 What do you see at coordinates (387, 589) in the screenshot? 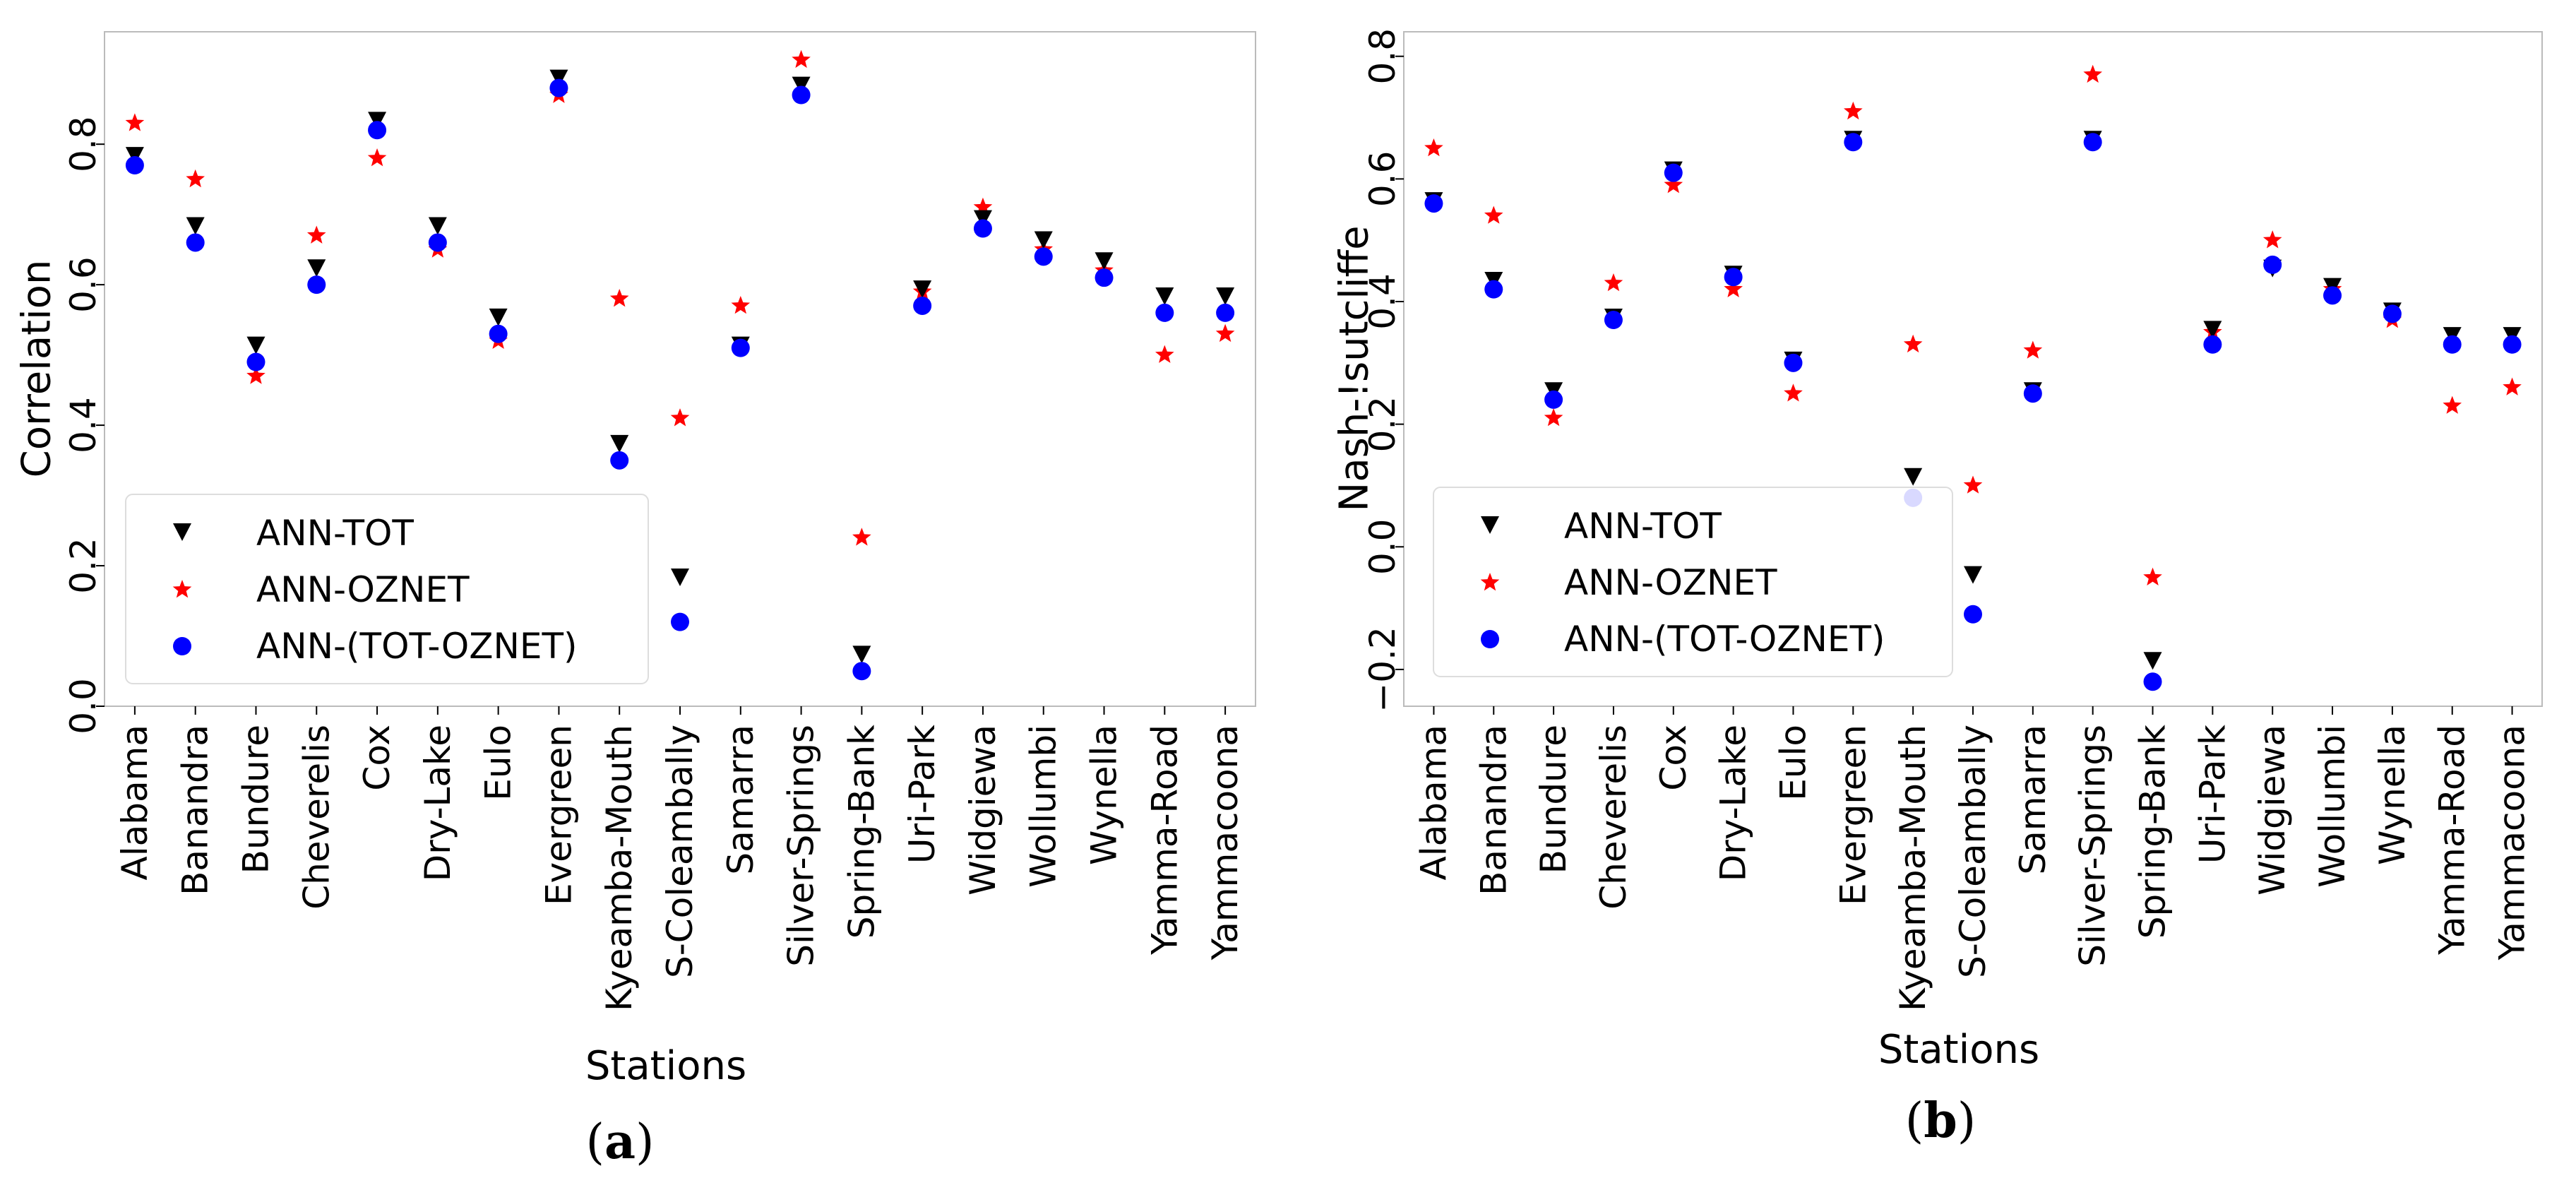
I see `legend-box` at bounding box center [387, 589].